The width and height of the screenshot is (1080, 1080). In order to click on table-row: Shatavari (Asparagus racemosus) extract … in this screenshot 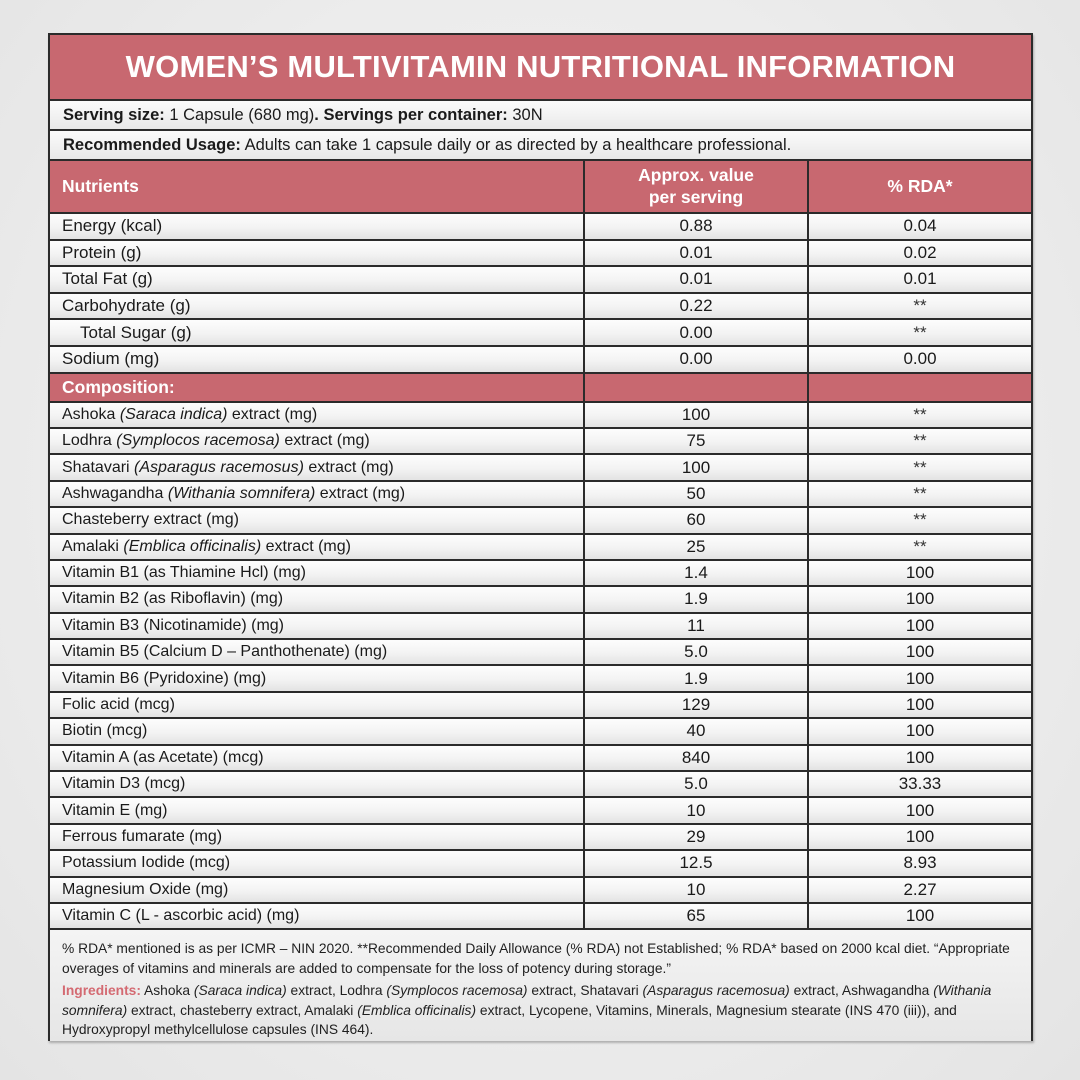, I will do `click(540, 468)`.